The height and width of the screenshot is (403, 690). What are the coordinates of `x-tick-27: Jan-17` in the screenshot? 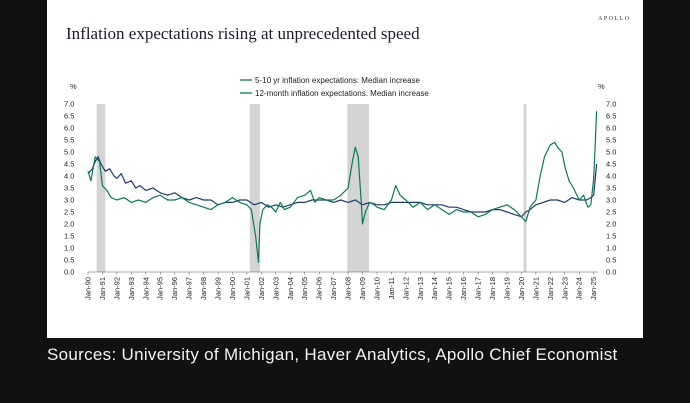 It's located at (478, 288).